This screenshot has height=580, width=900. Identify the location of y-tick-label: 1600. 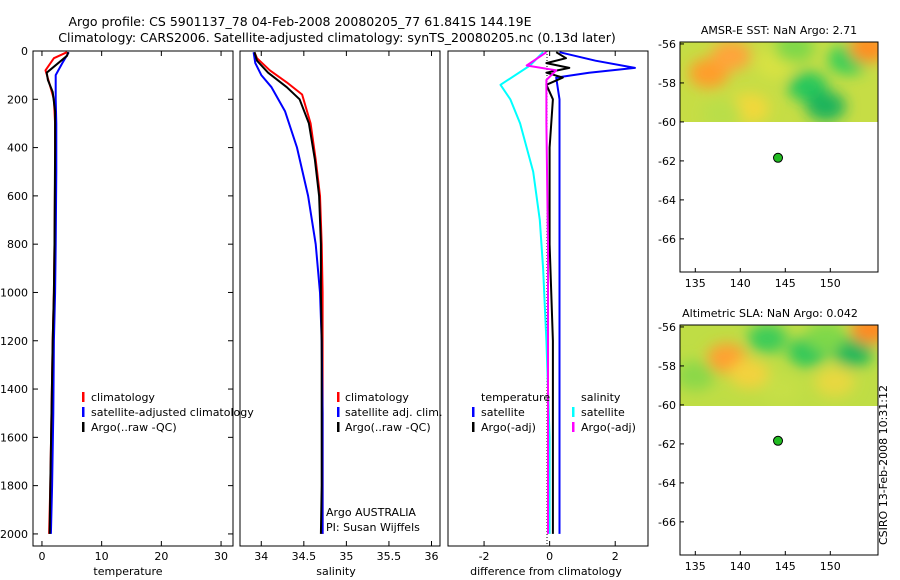
(14, 437).